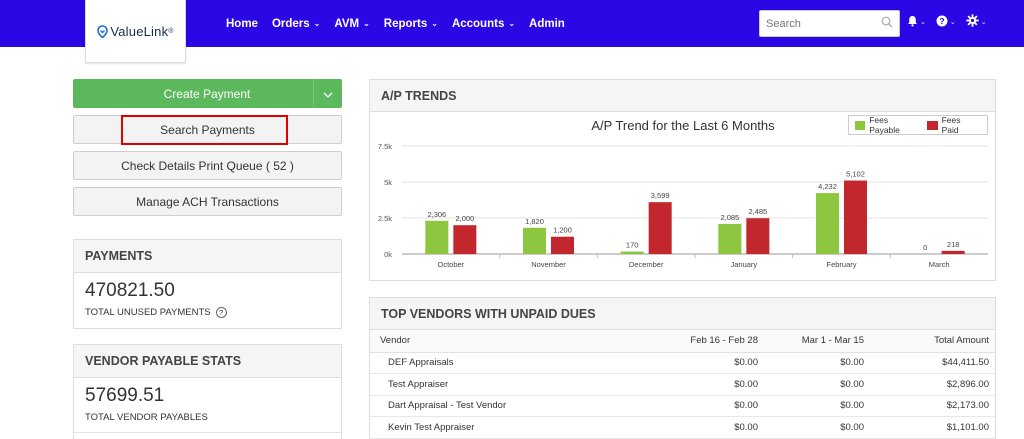  I want to click on notifications-menu: ⌄, so click(916, 22).